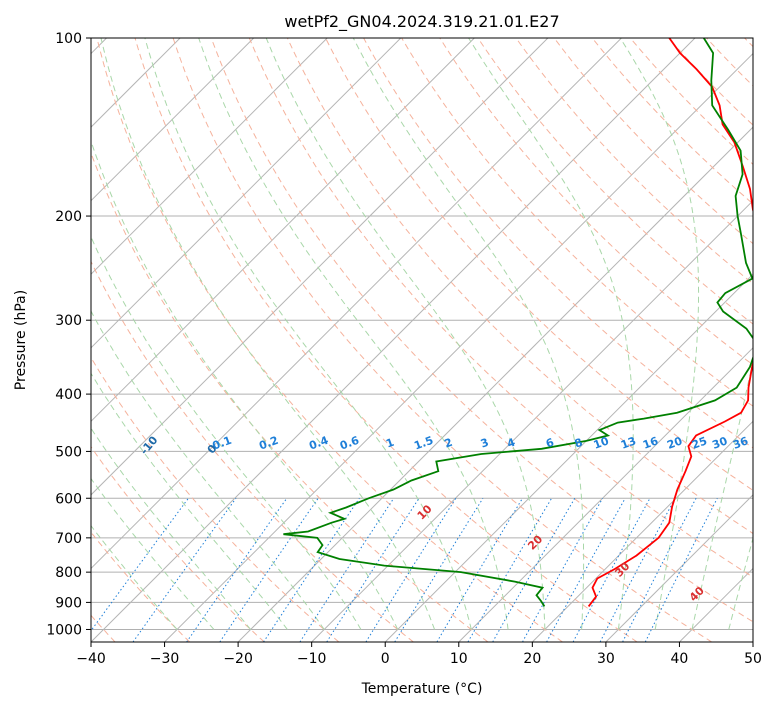 This screenshot has width=775, height=708. Describe the element at coordinates (318, 443) in the screenshot. I see `mixing-ratio-label: 0.4` at that location.